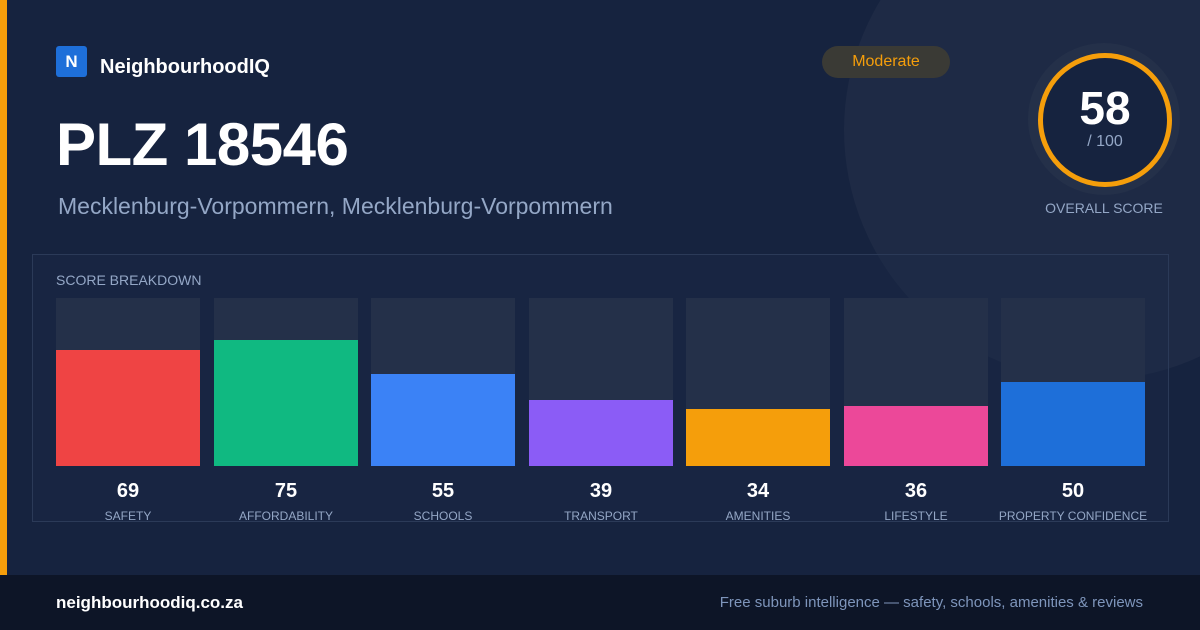  I want to click on overall-score-ring, so click(1105, 120).